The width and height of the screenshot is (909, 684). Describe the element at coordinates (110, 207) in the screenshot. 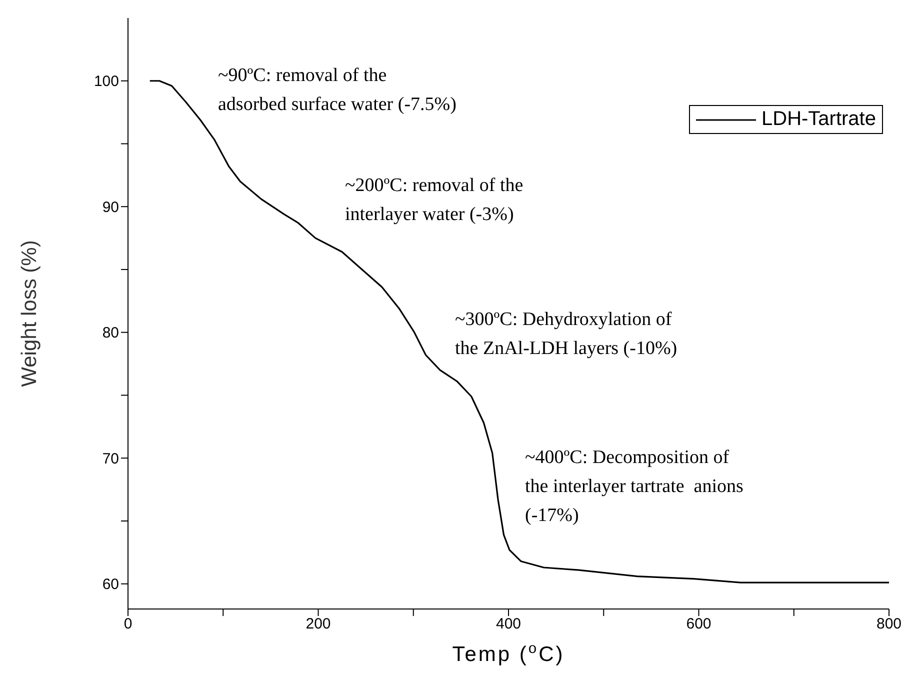

I see `y-tick-label: 90` at that location.